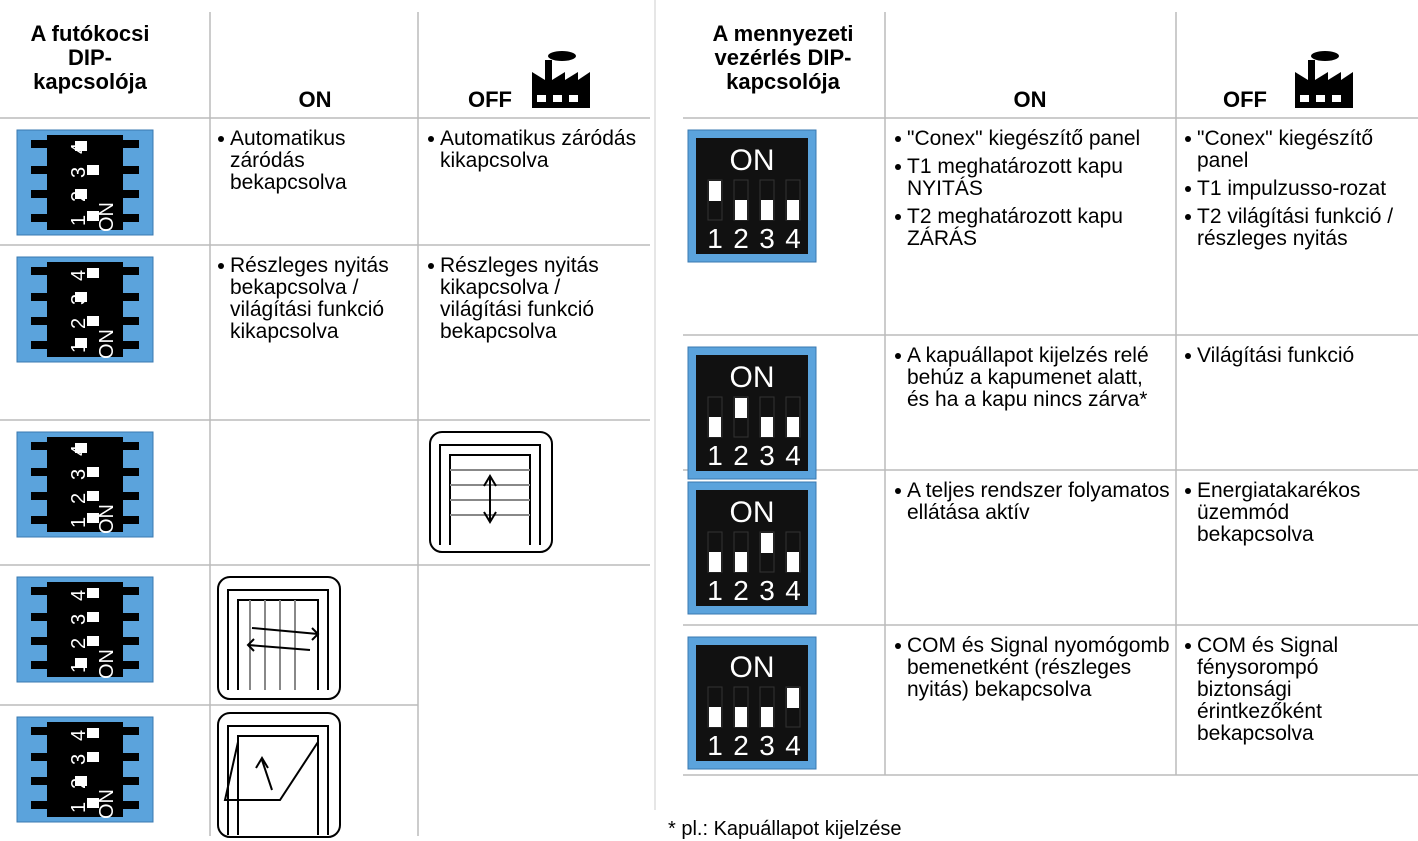 The image size is (1418, 841). Describe the element at coordinates (313, 164) in the screenshot. I see `cell: Automatikus záródás bekapcsolva` at that location.